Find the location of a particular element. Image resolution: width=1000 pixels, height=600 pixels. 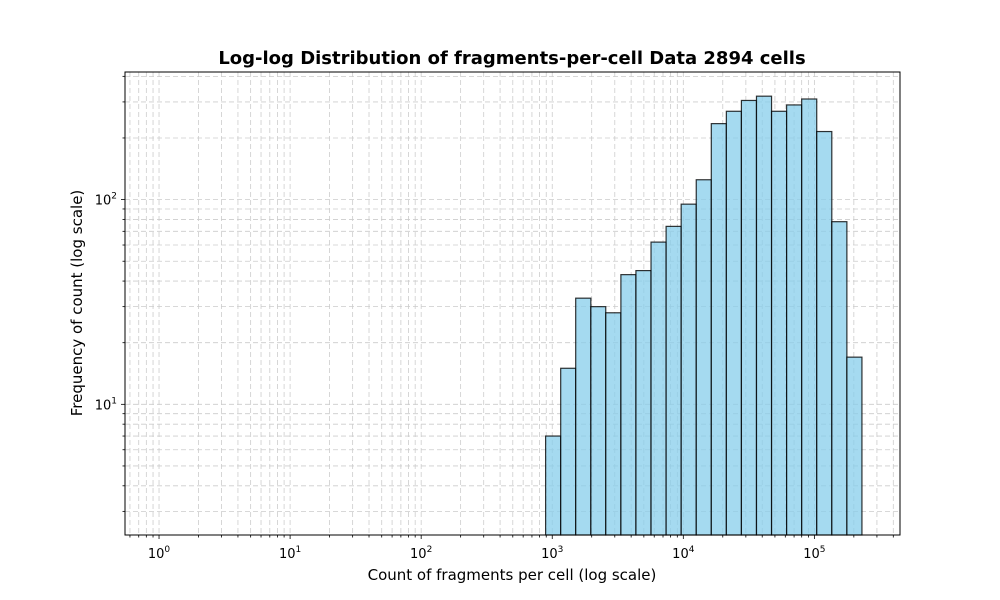

x-axis-label: Count of fragments per cell (log scale) is located at coordinates (512, 575).